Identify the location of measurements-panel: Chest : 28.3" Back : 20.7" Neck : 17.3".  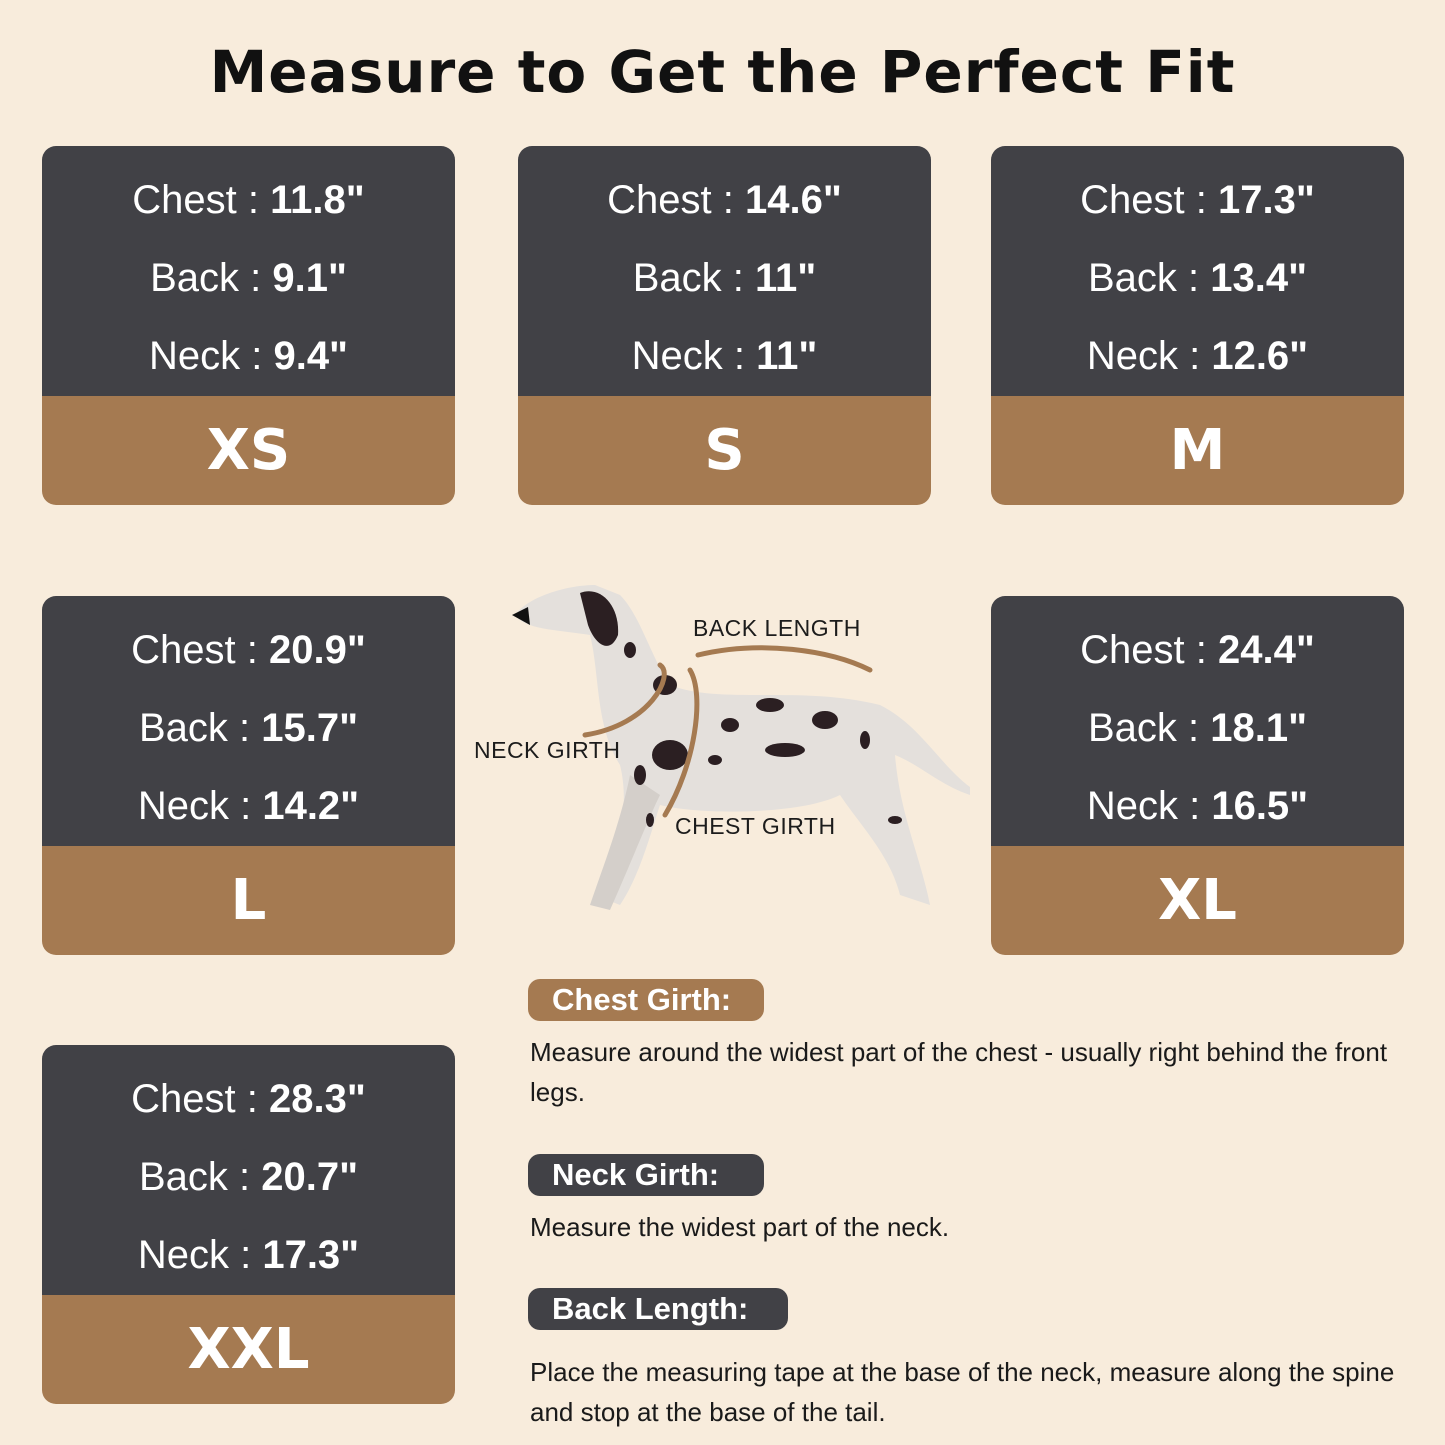
(248, 1170).